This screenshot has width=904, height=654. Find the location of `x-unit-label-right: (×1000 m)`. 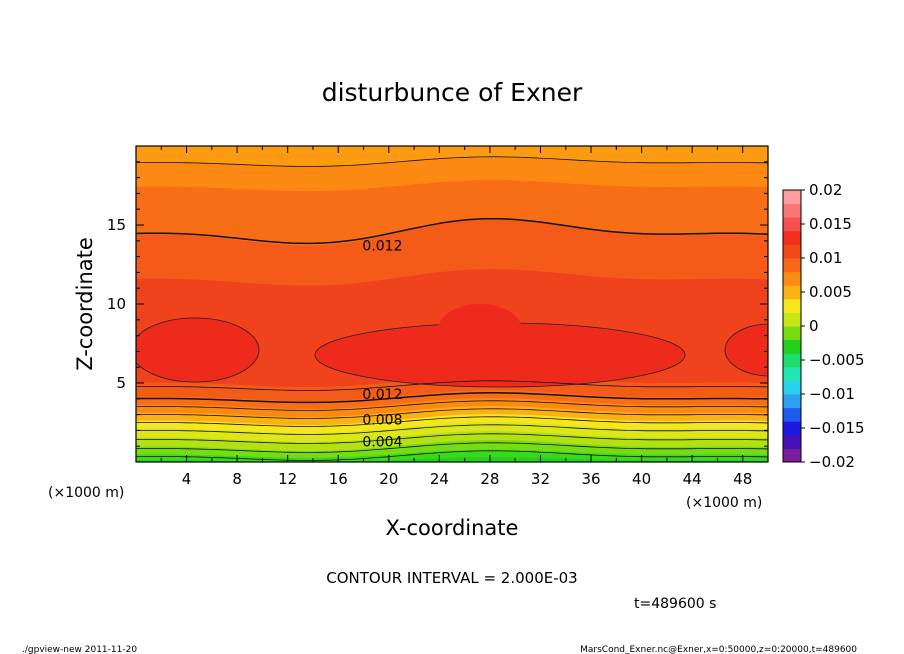

x-unit-label-right: (×1000 m) is located at coordinates (724, 503).